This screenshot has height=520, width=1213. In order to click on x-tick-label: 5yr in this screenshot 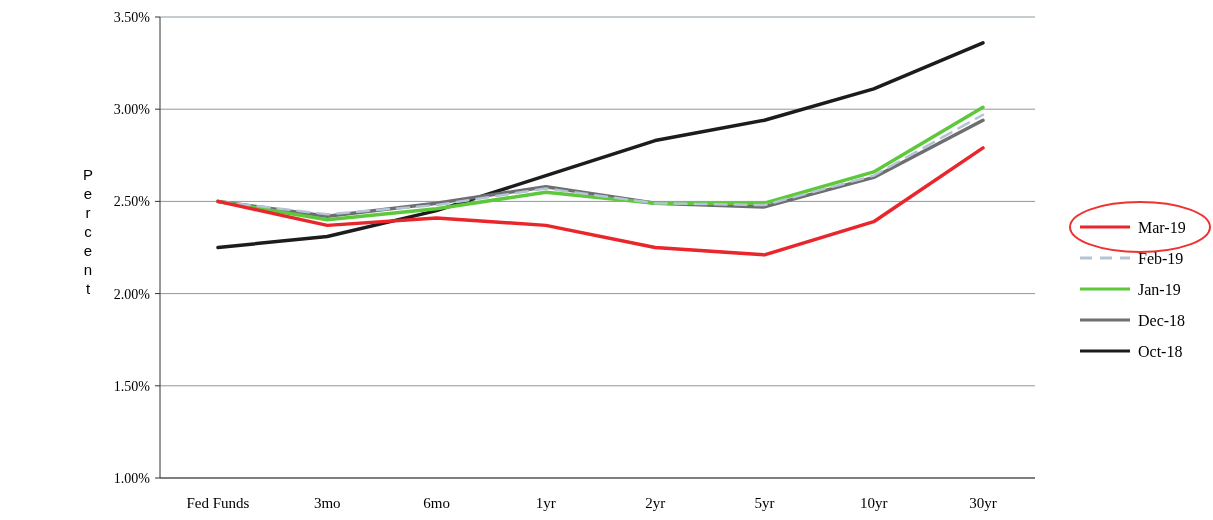, I will do `click(764, 503)`.